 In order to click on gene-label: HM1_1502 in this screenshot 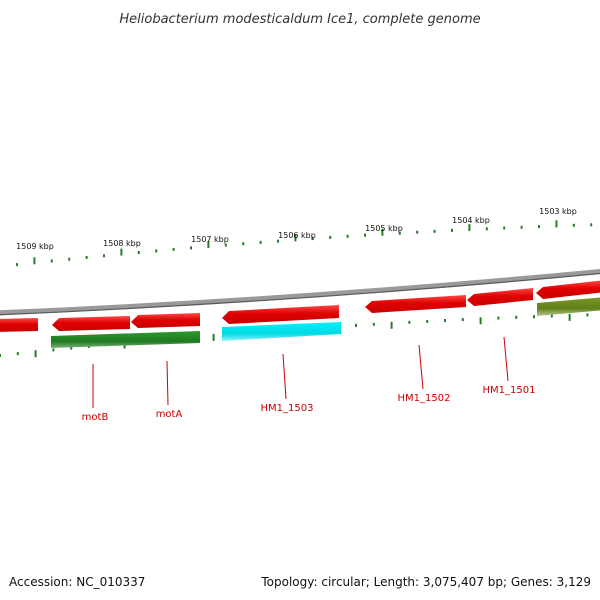, I will do `click(424, 398)`.